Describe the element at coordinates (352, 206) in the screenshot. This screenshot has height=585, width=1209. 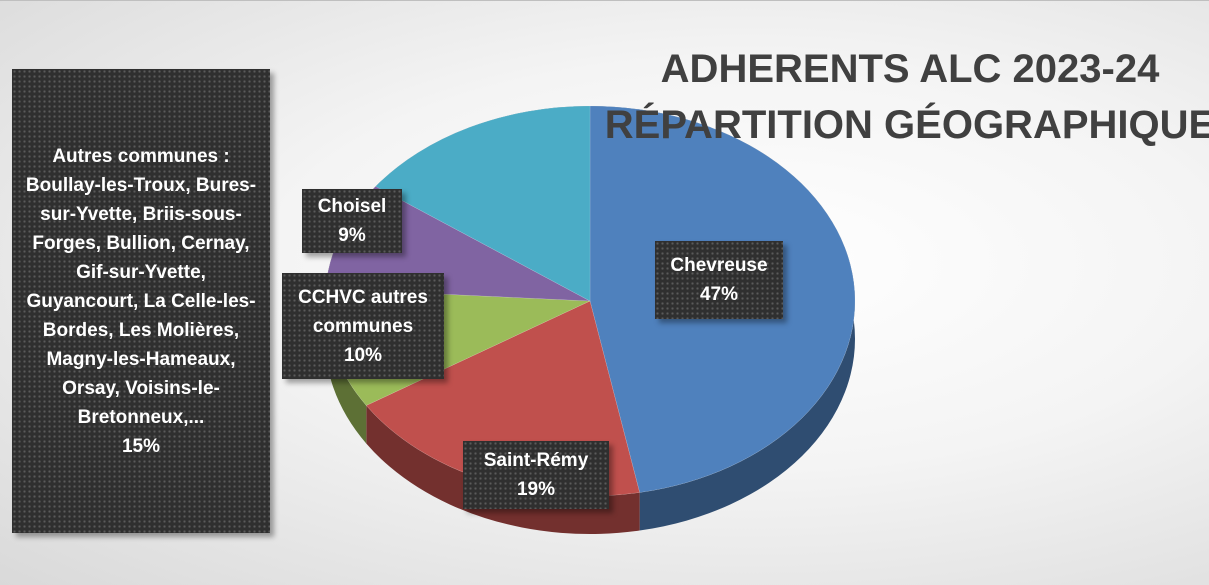
I see `category-name: Choisel` at that location.